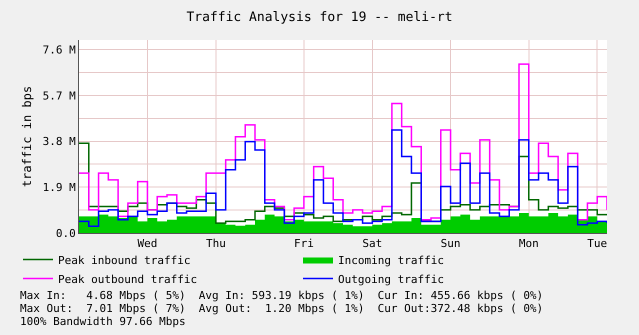 This screenshot has width=639, height=335. Describe the element at coordinates (304, 243) in the screenshot. I see `x-tick-label: Fri` at that location.